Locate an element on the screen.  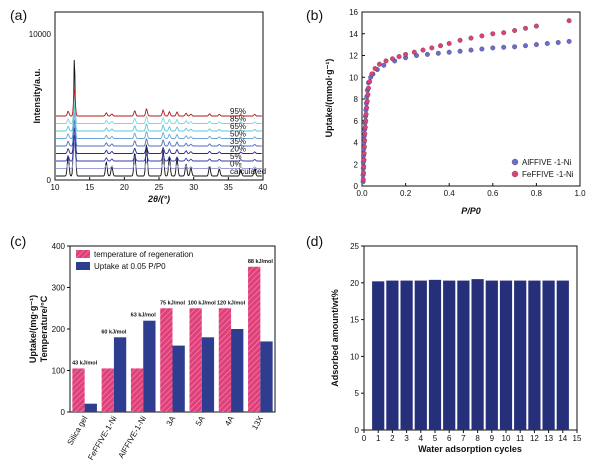
panel-a-xlabel: 2θ/(°) is located at coordinates (158, 199).